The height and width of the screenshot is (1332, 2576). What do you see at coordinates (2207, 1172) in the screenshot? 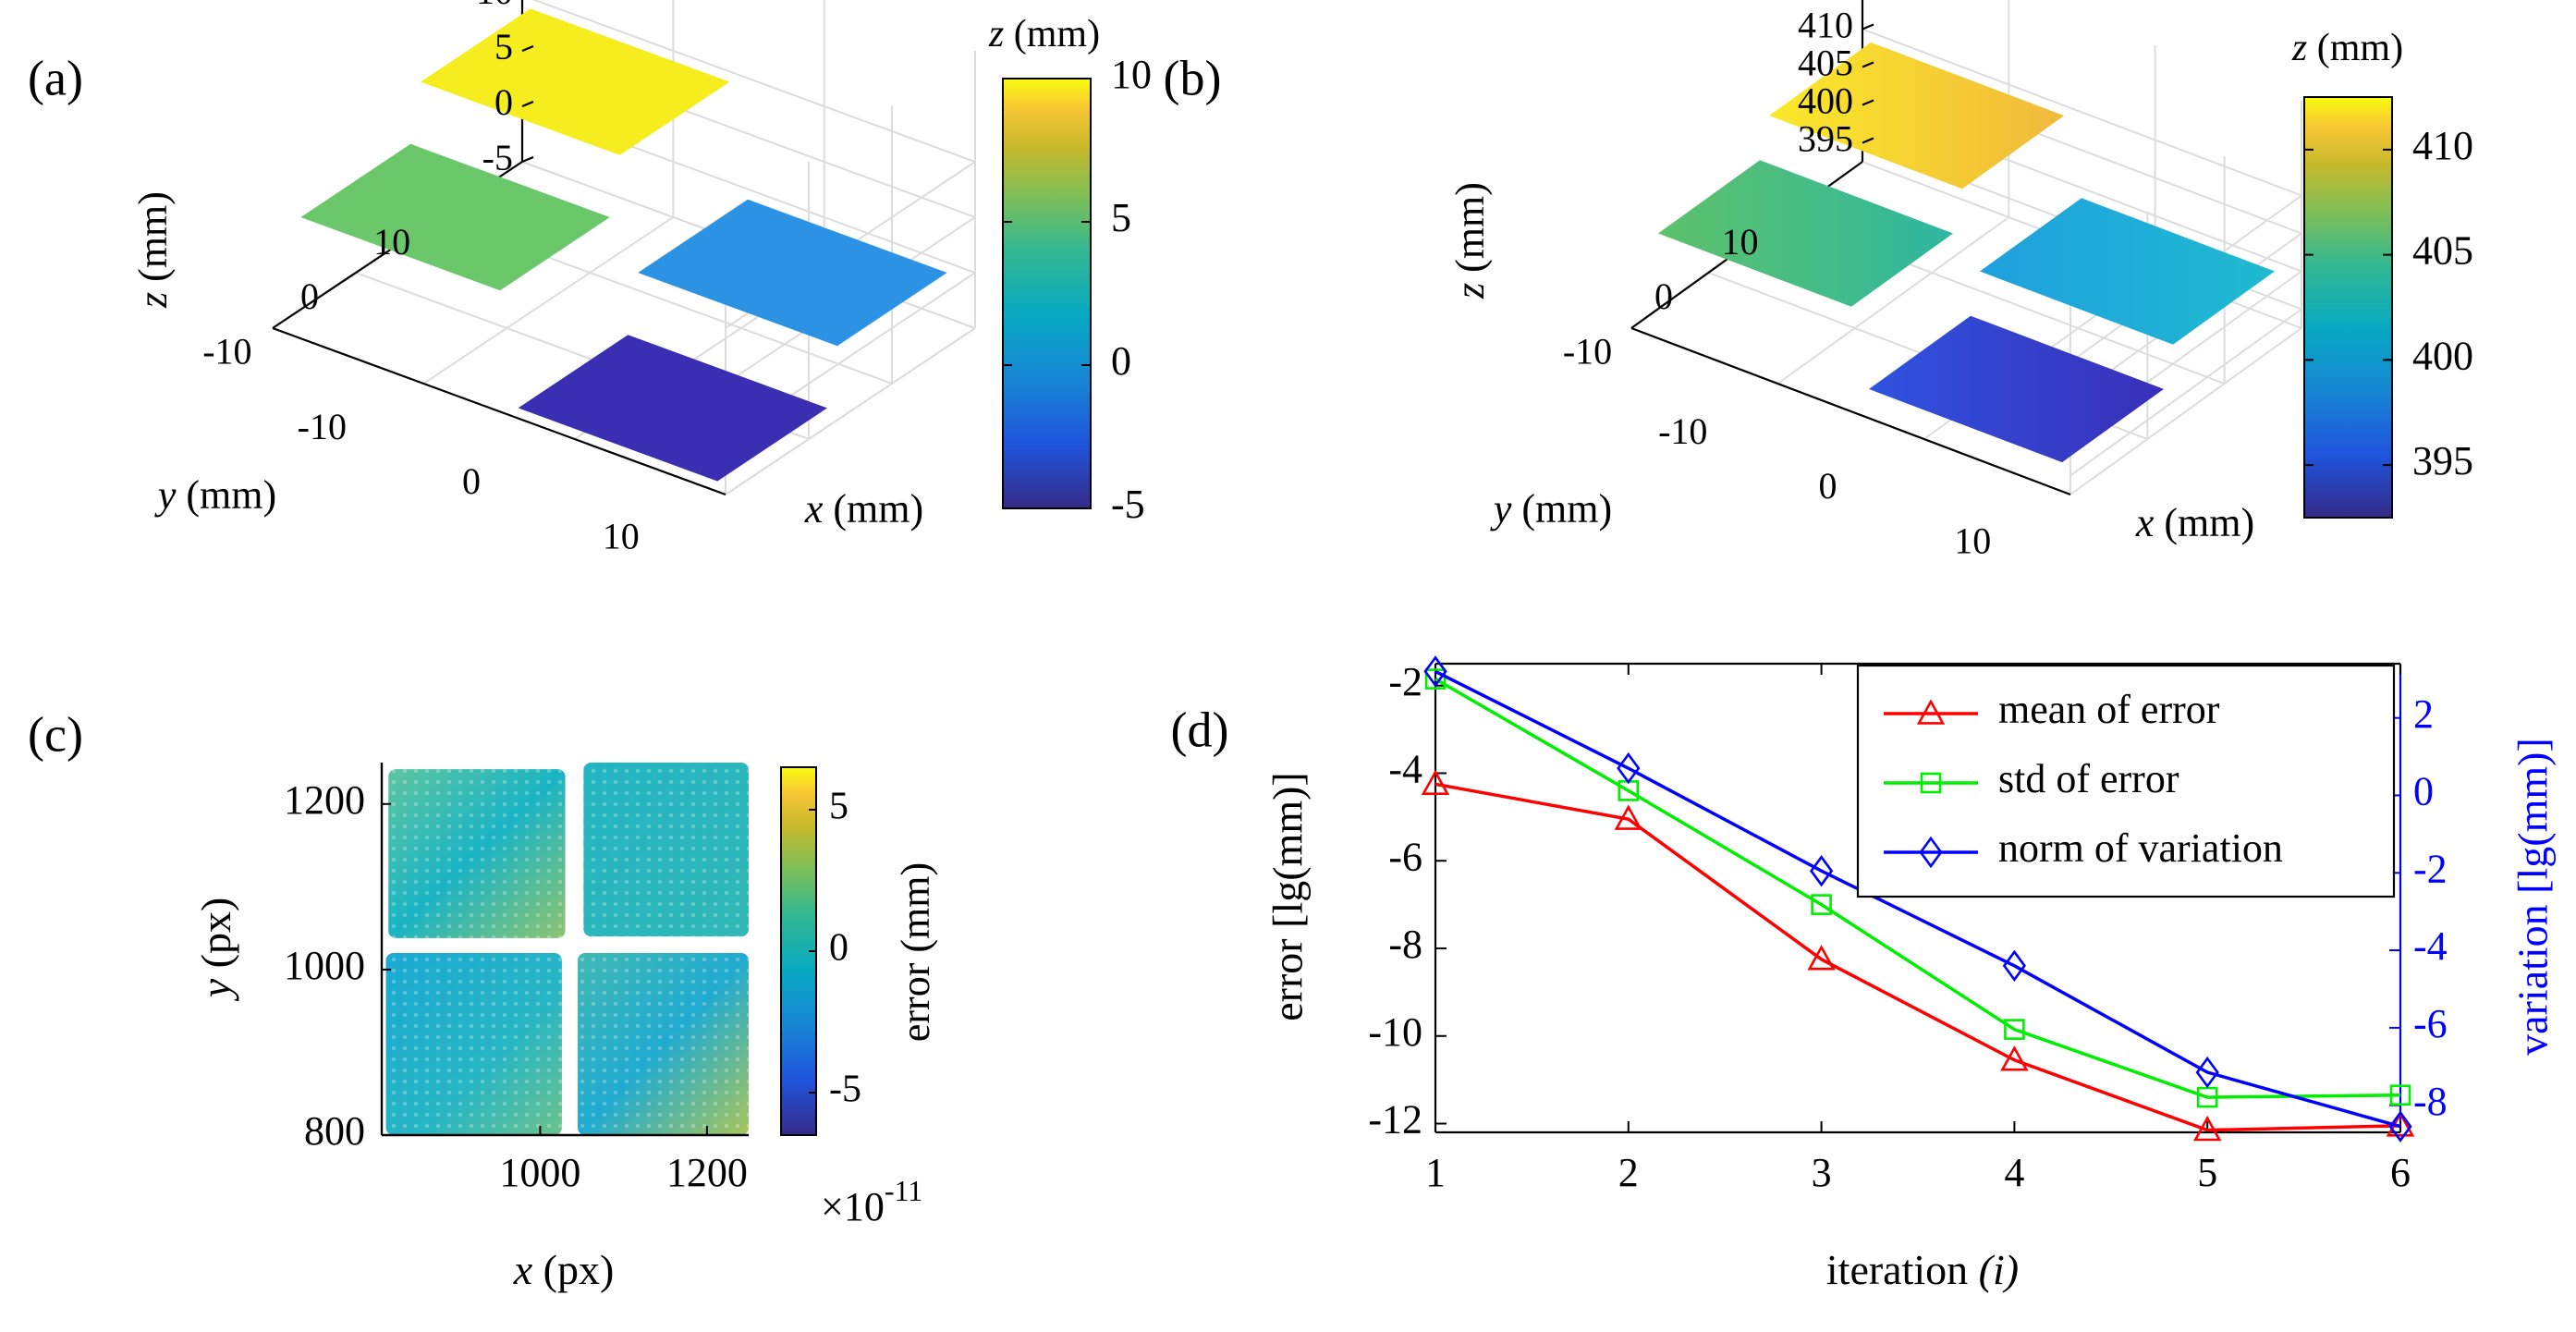
I see `x-tick-label: 5` at bounding box center [2207, 1172].